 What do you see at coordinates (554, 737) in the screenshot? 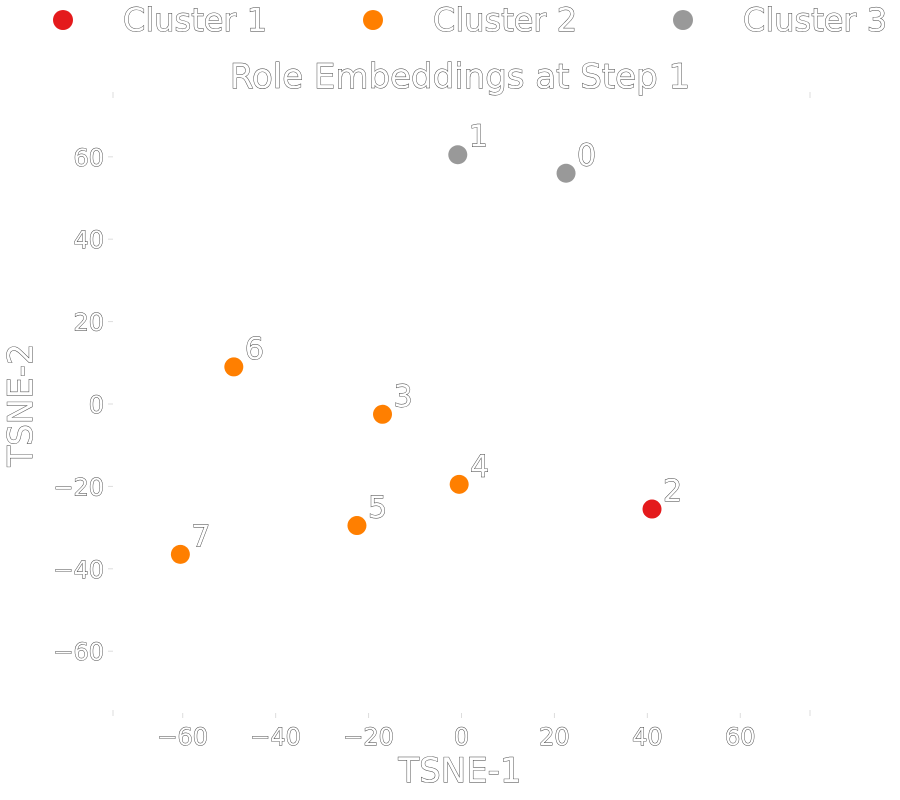
I see `x-tick-label: 20` at bounding box center [554, 737].